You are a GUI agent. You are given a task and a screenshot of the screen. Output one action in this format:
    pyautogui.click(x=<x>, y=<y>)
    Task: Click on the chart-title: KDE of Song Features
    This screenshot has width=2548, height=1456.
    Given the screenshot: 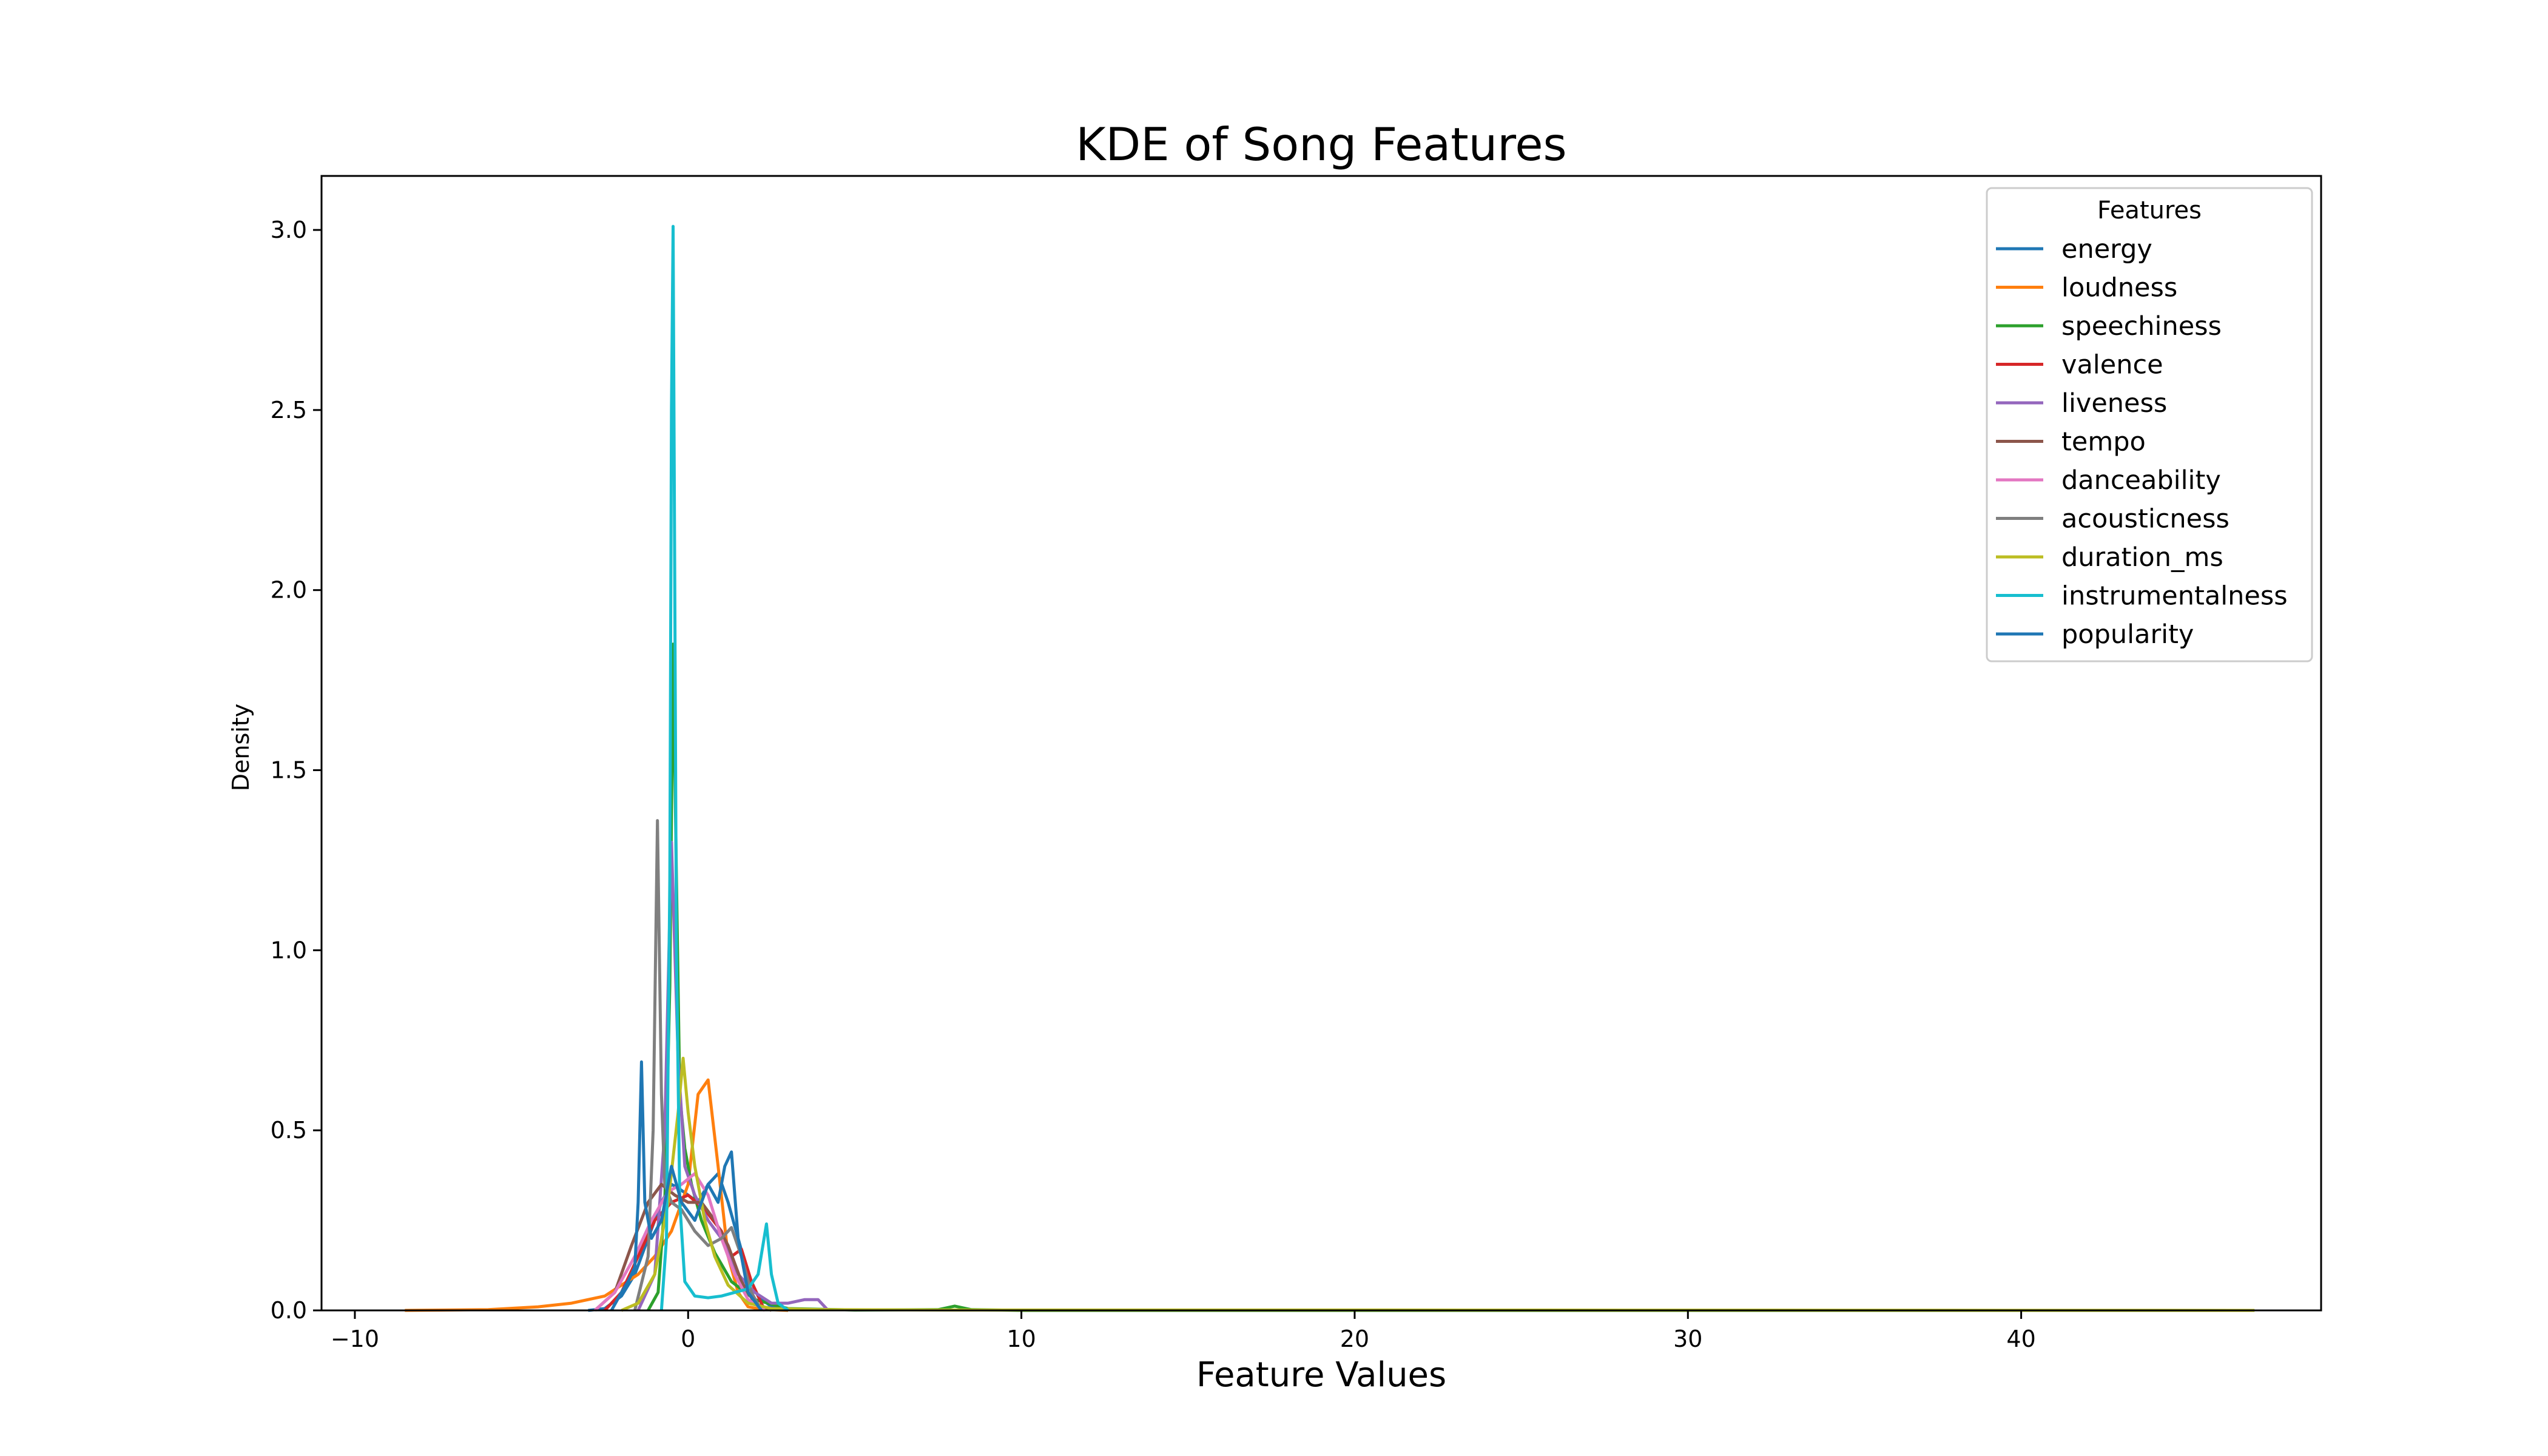 What is the action you would take?
    pyautogui.click(x=1321, y=144)
    